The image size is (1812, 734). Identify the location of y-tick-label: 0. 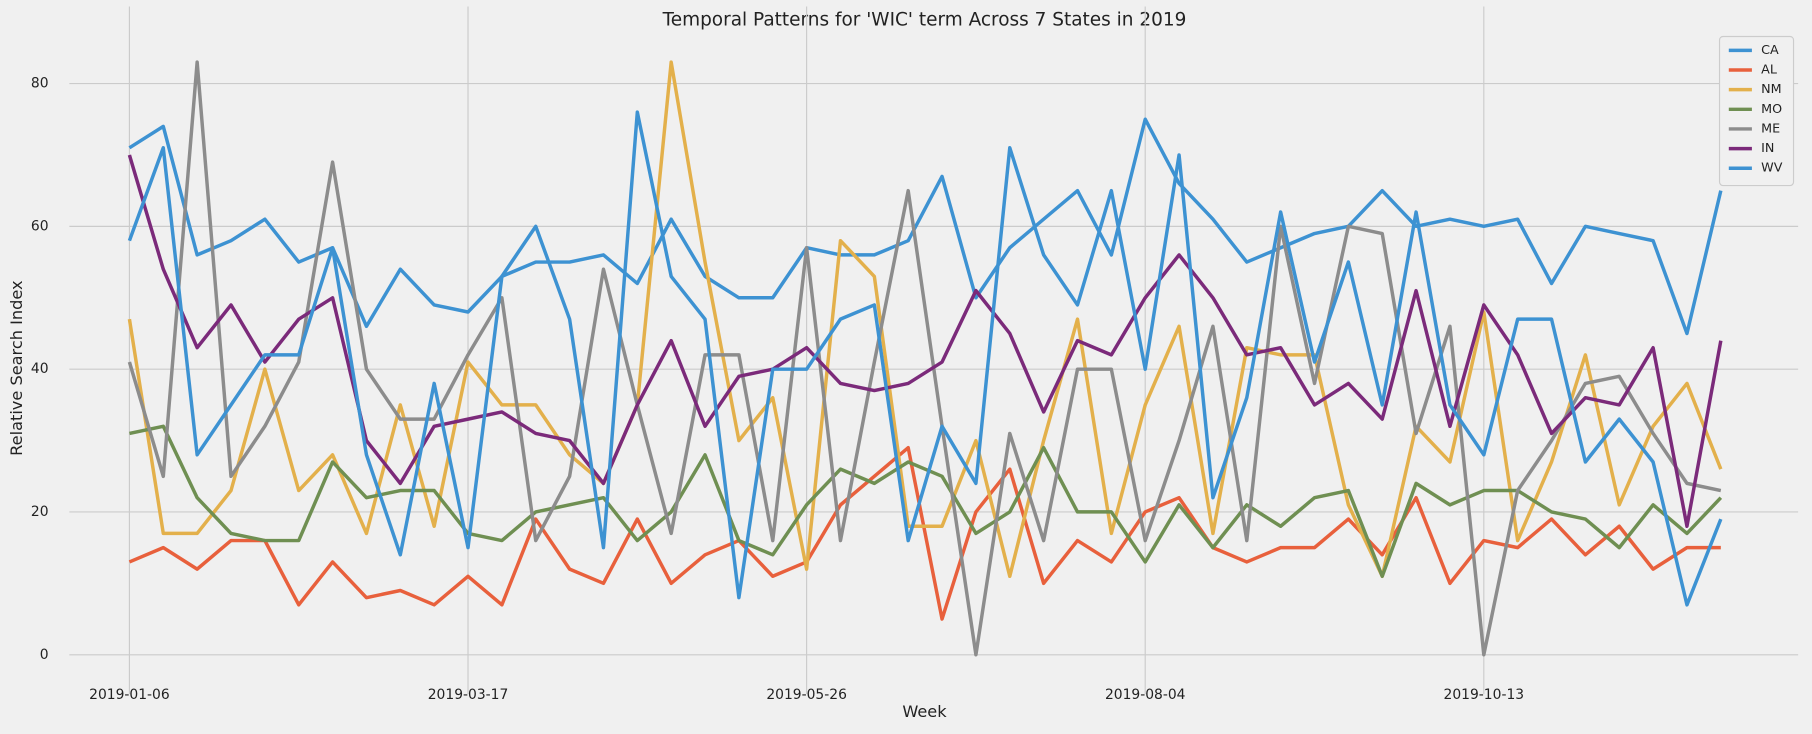
(44, 655).